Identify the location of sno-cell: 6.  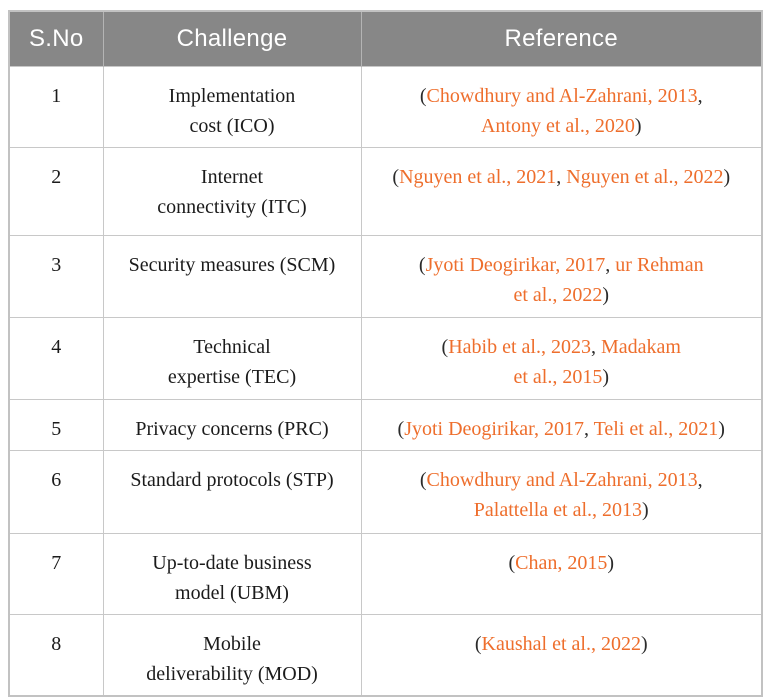
(56, 492).